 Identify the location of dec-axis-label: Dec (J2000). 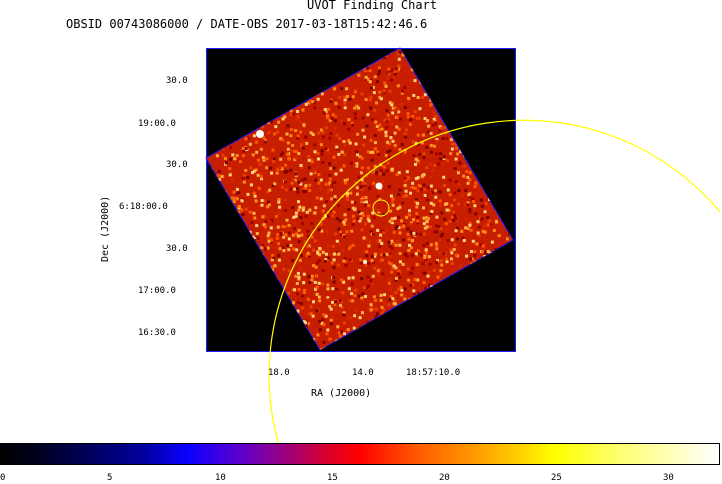
(105, 228).